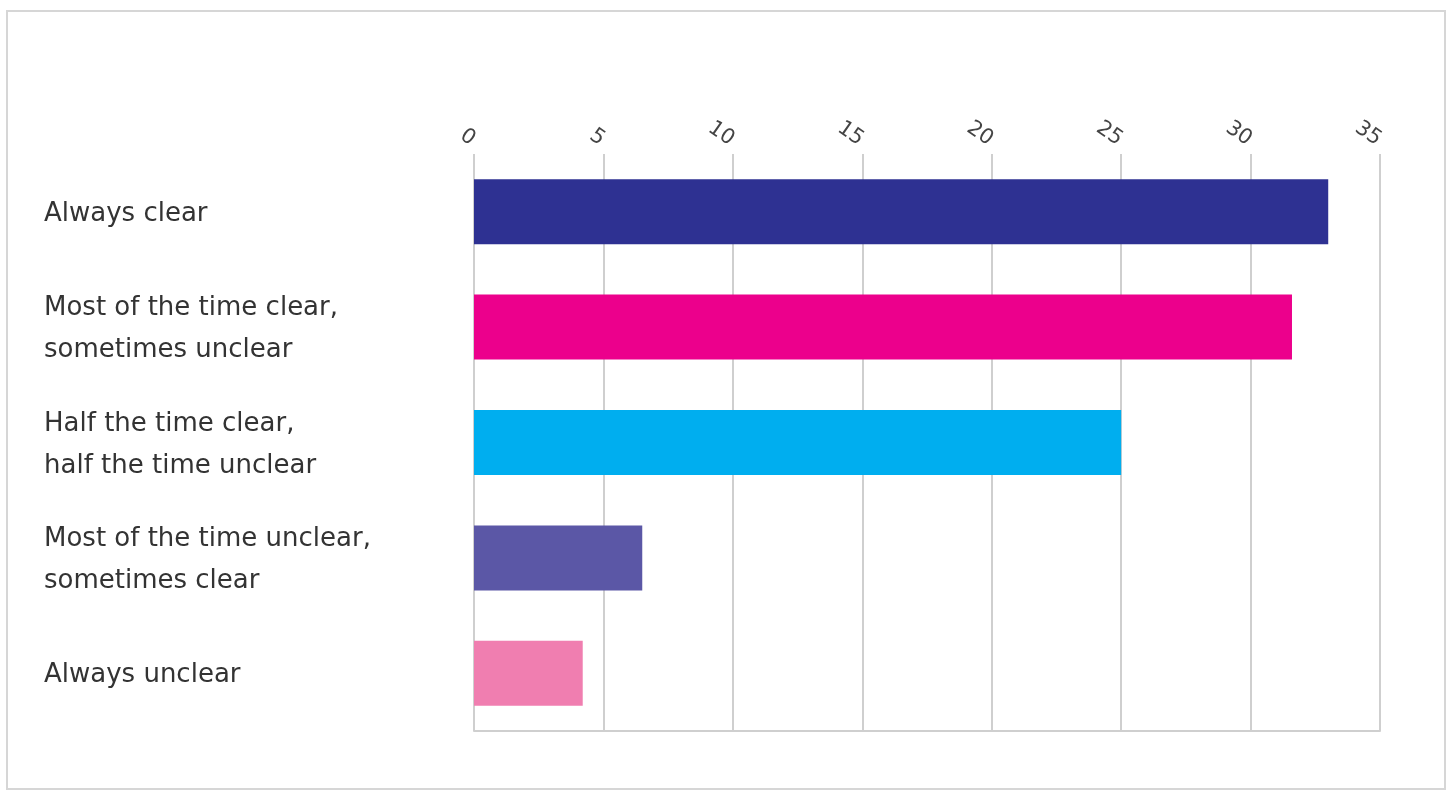  Describe the element at coordinates (1369, 132) in the screenshot. I see `x-tick-label: 35` at that location.